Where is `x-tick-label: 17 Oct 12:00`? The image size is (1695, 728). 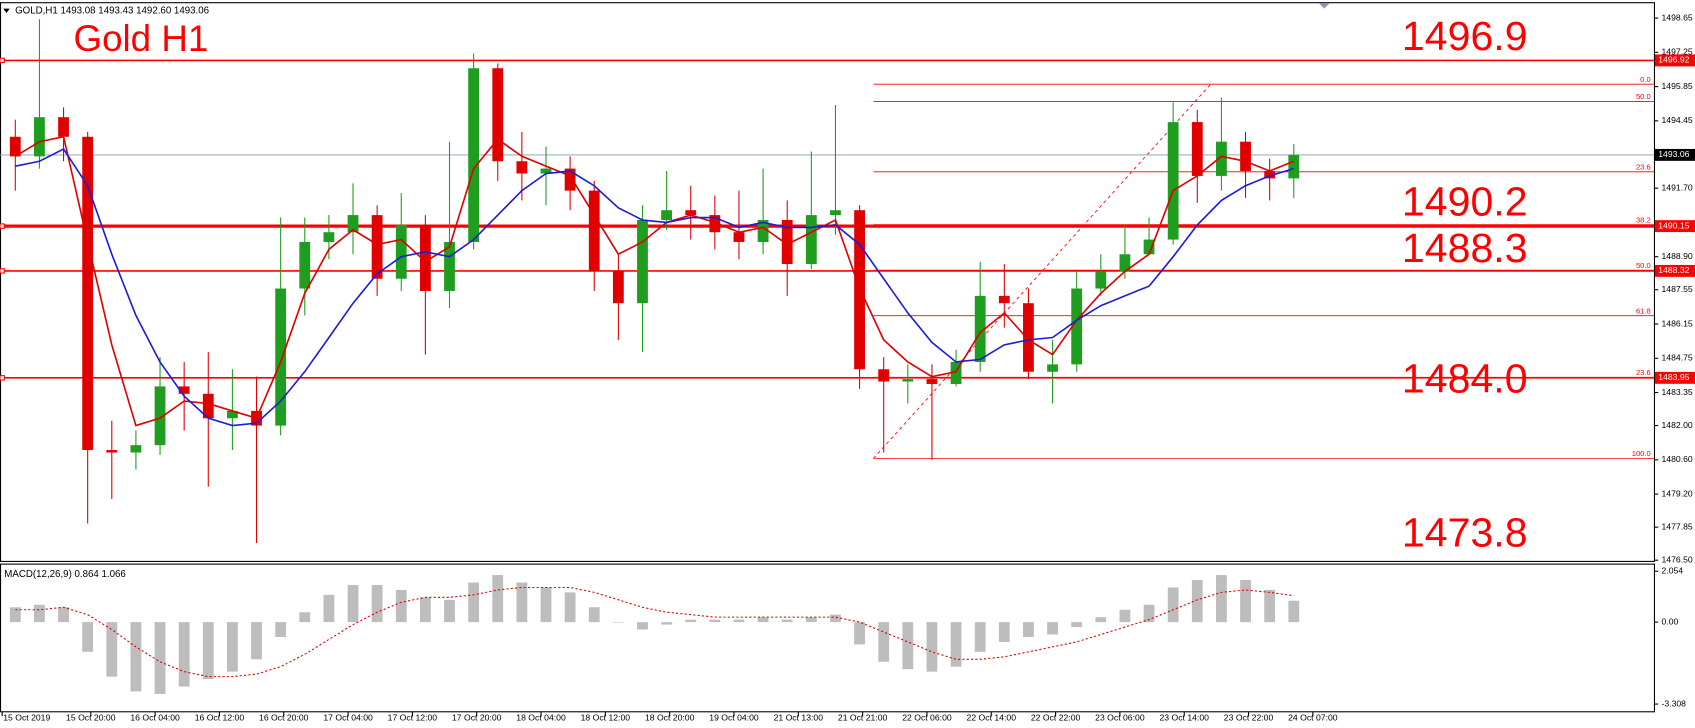 x-tick-label: 17 Oct 12:00 is located at coordinates (413, 718).